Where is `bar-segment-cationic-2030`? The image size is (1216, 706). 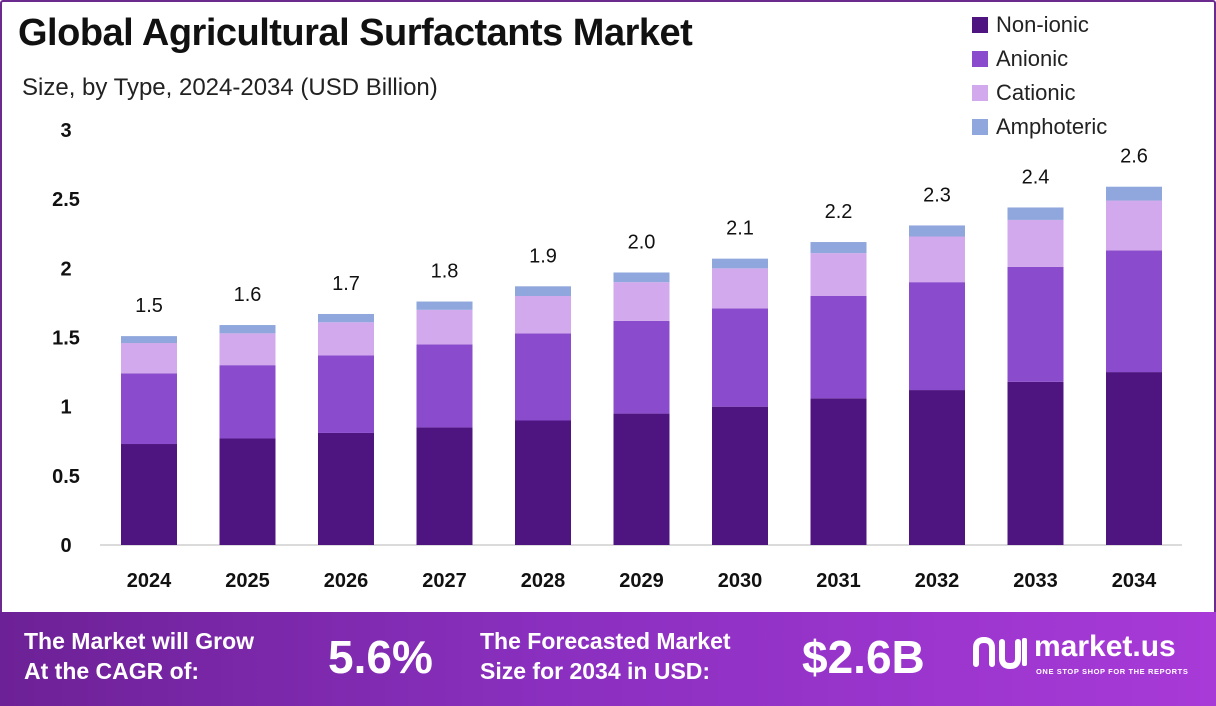 bar-segment-cationic-2030 is located at coordinates (740, 288).